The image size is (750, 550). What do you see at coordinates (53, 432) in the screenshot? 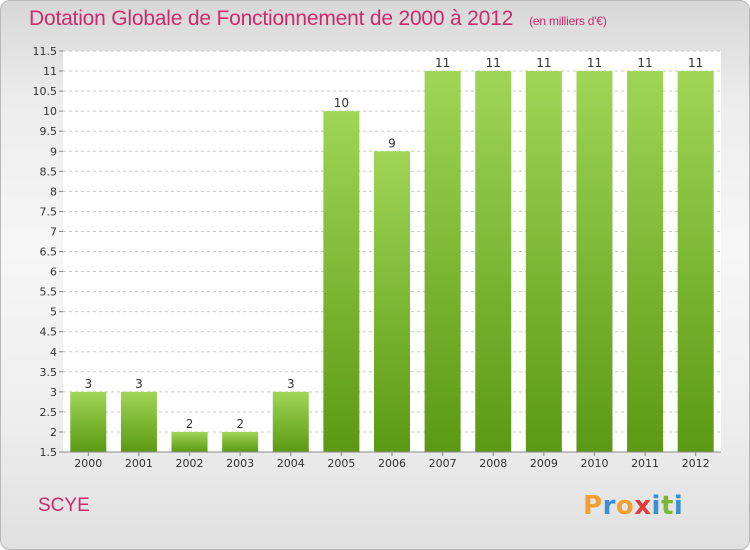
I see `y-tick-label: 2` at bounding box center [53, 432].